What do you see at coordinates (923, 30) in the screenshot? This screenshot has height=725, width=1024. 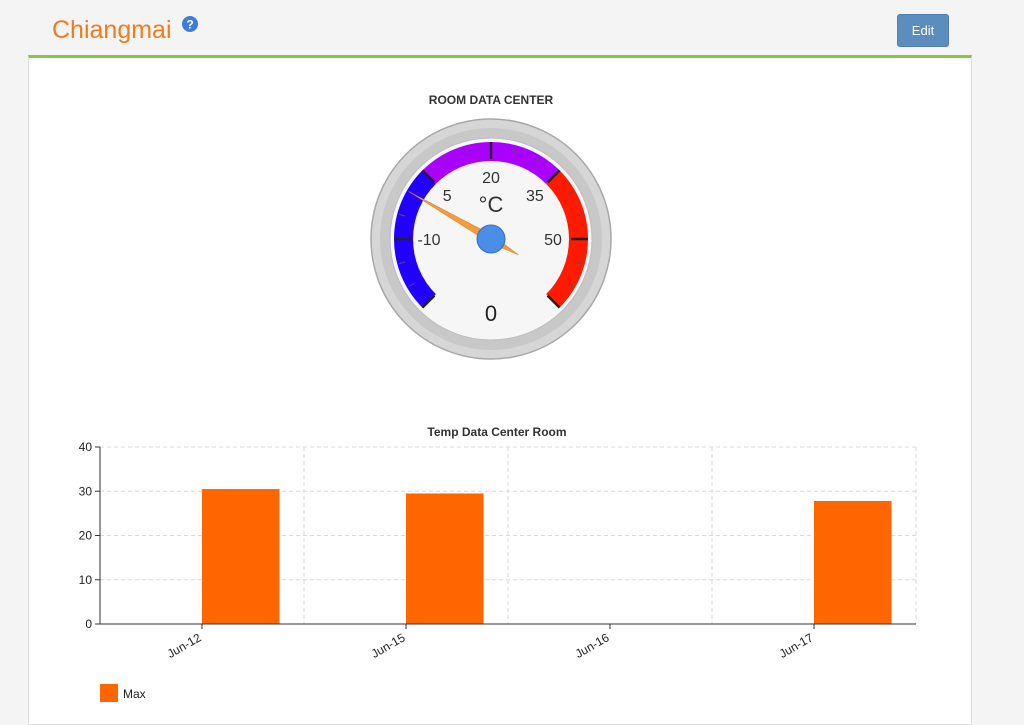 I see `edit-button: Edit` at bounding box center [923, 30].